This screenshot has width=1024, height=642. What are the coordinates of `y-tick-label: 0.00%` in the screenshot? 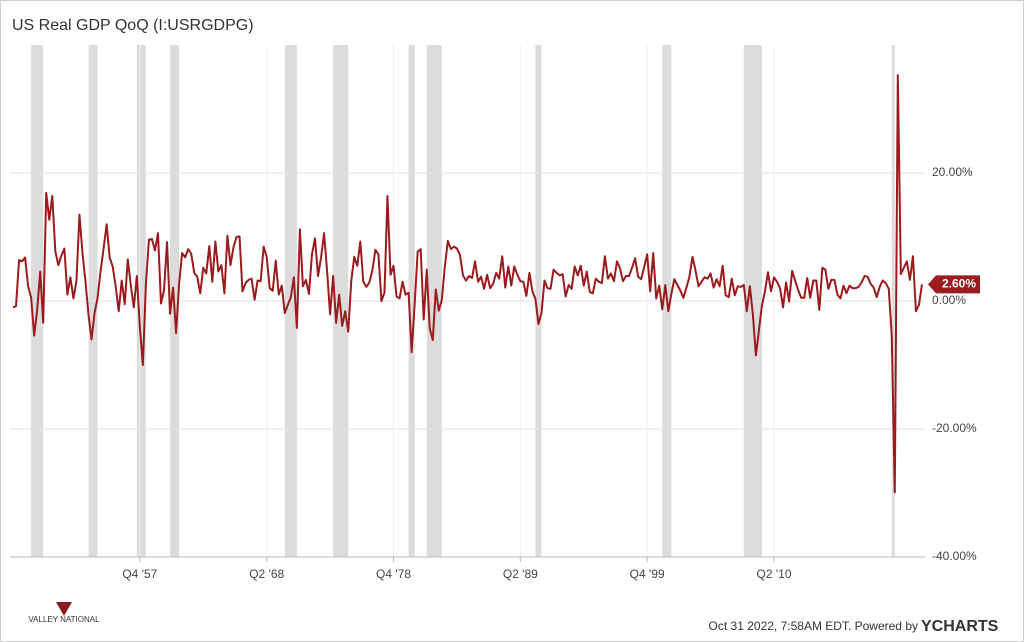 It's located at (949, 300).